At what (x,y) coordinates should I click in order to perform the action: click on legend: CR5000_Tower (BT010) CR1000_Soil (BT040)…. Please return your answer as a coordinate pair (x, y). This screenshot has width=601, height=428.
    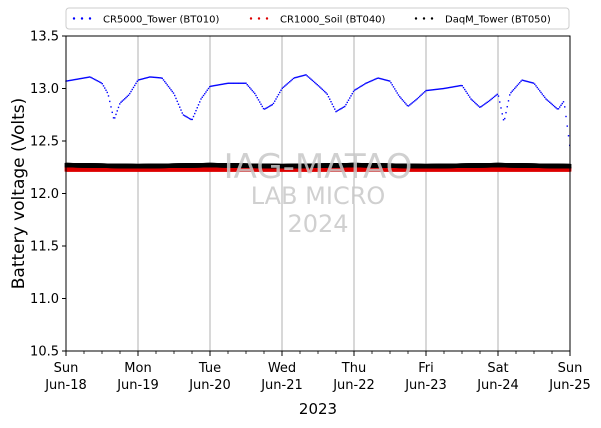
    Looking at the image, I should click on (317, 18).